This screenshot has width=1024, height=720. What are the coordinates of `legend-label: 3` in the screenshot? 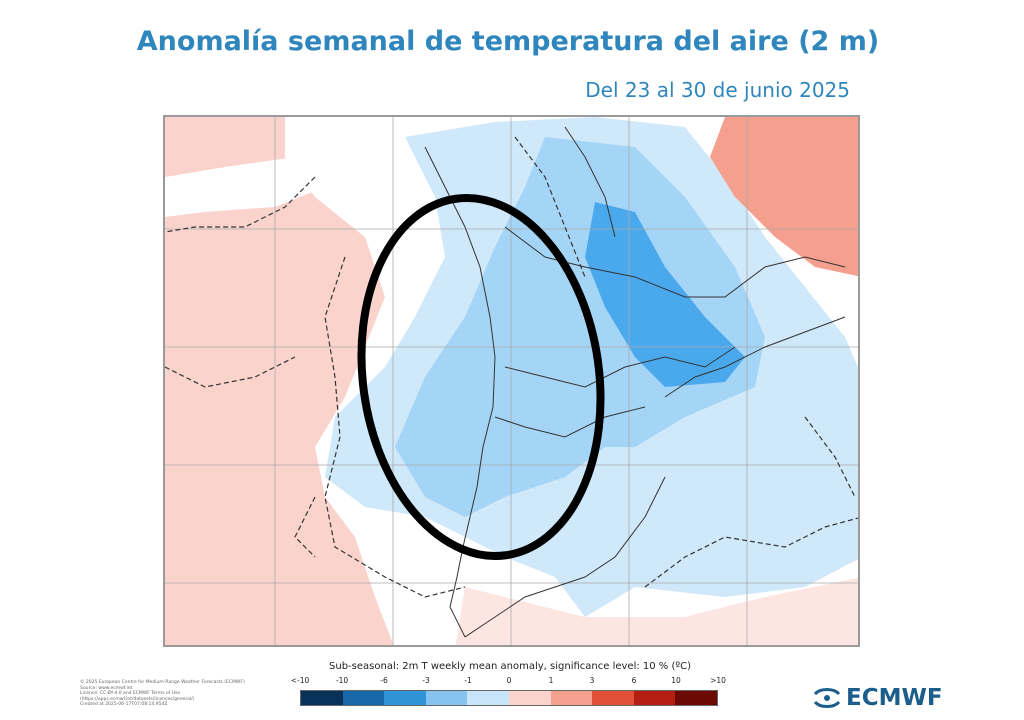 It's located at (592, 680).